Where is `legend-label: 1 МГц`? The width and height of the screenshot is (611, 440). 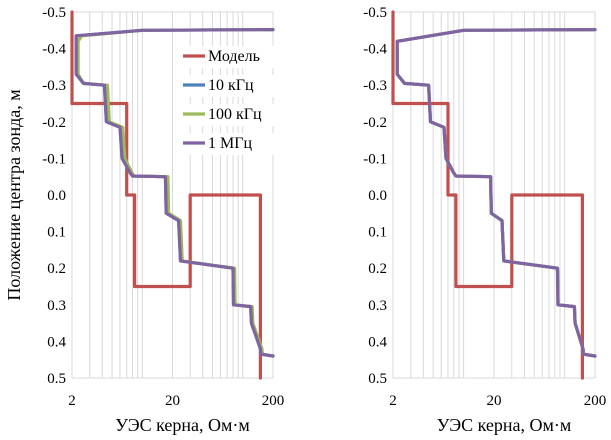
legend-label: 1 МГц is located at coordinates (230, 143).